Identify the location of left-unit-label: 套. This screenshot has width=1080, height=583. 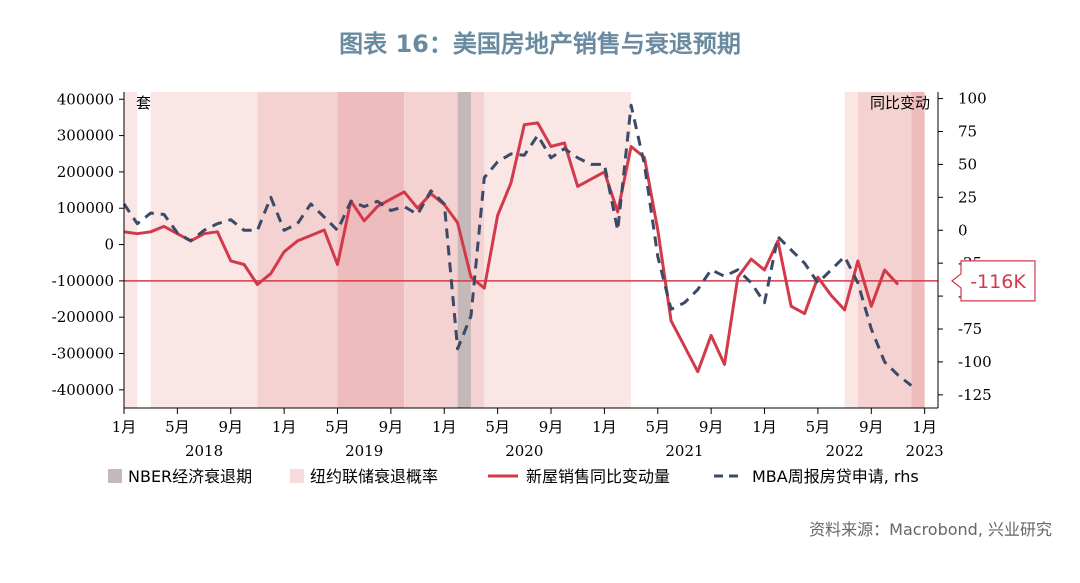
(143, 103).